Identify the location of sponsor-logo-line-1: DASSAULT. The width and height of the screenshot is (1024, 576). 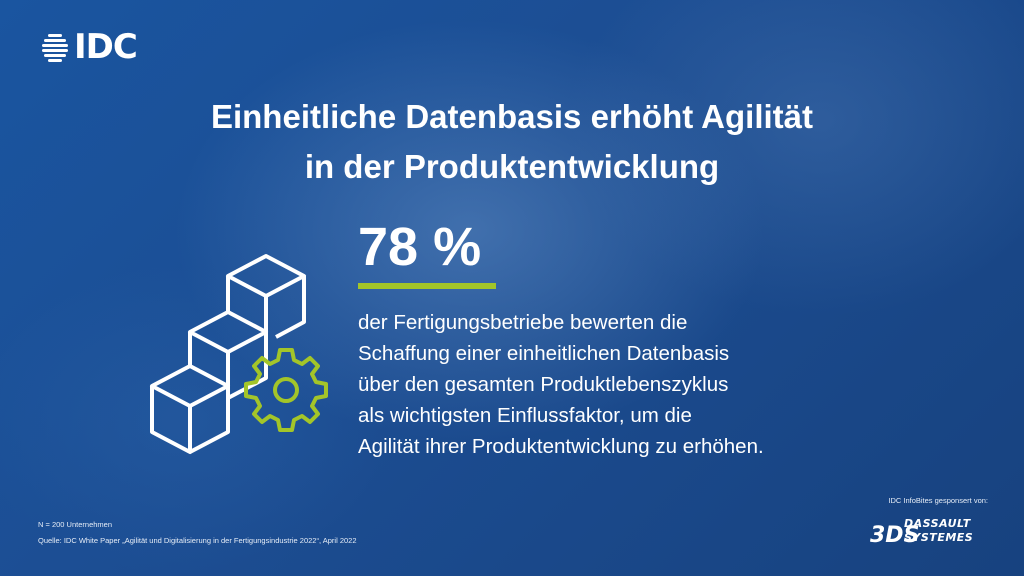
(938, 523).